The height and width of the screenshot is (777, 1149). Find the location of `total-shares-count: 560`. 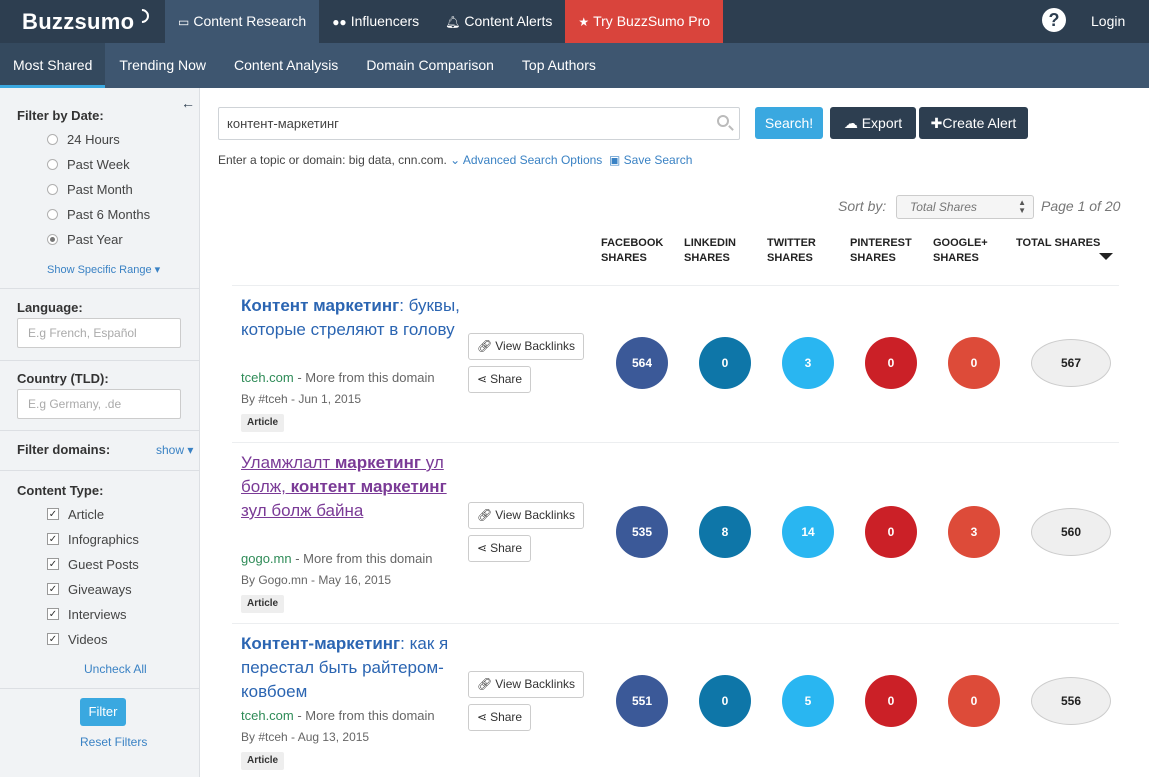

total-shares-count: 560 is located at coordinates (1071, 532).